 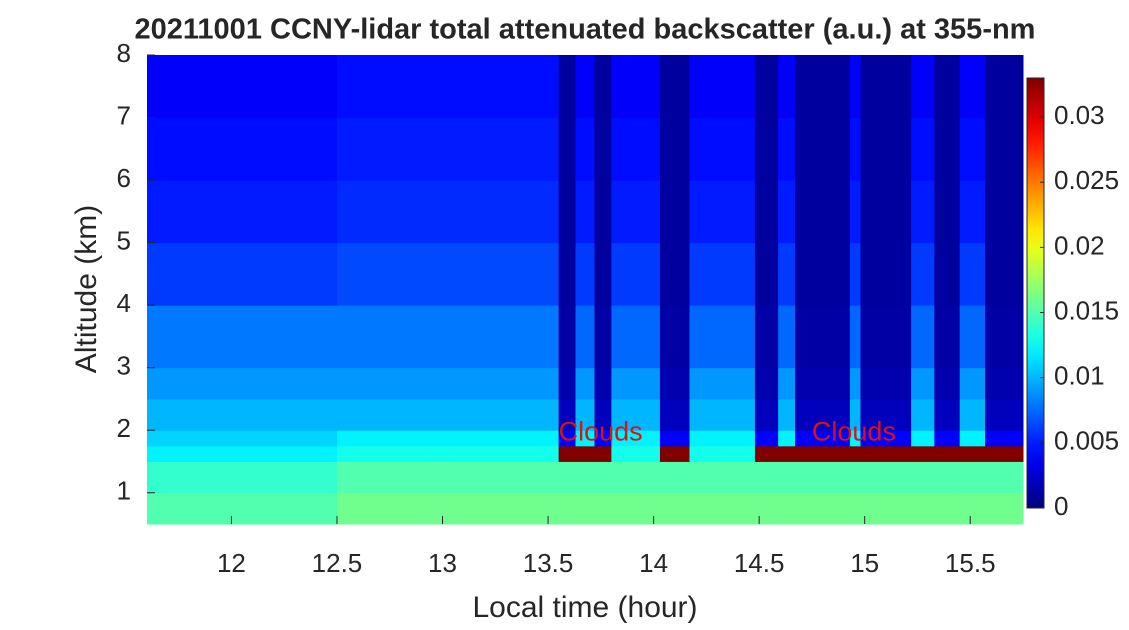 What do you see at coordinates (124, 178) in the screenshot?
I see `y-tick-label: 6` at bounding box center [124, 178].